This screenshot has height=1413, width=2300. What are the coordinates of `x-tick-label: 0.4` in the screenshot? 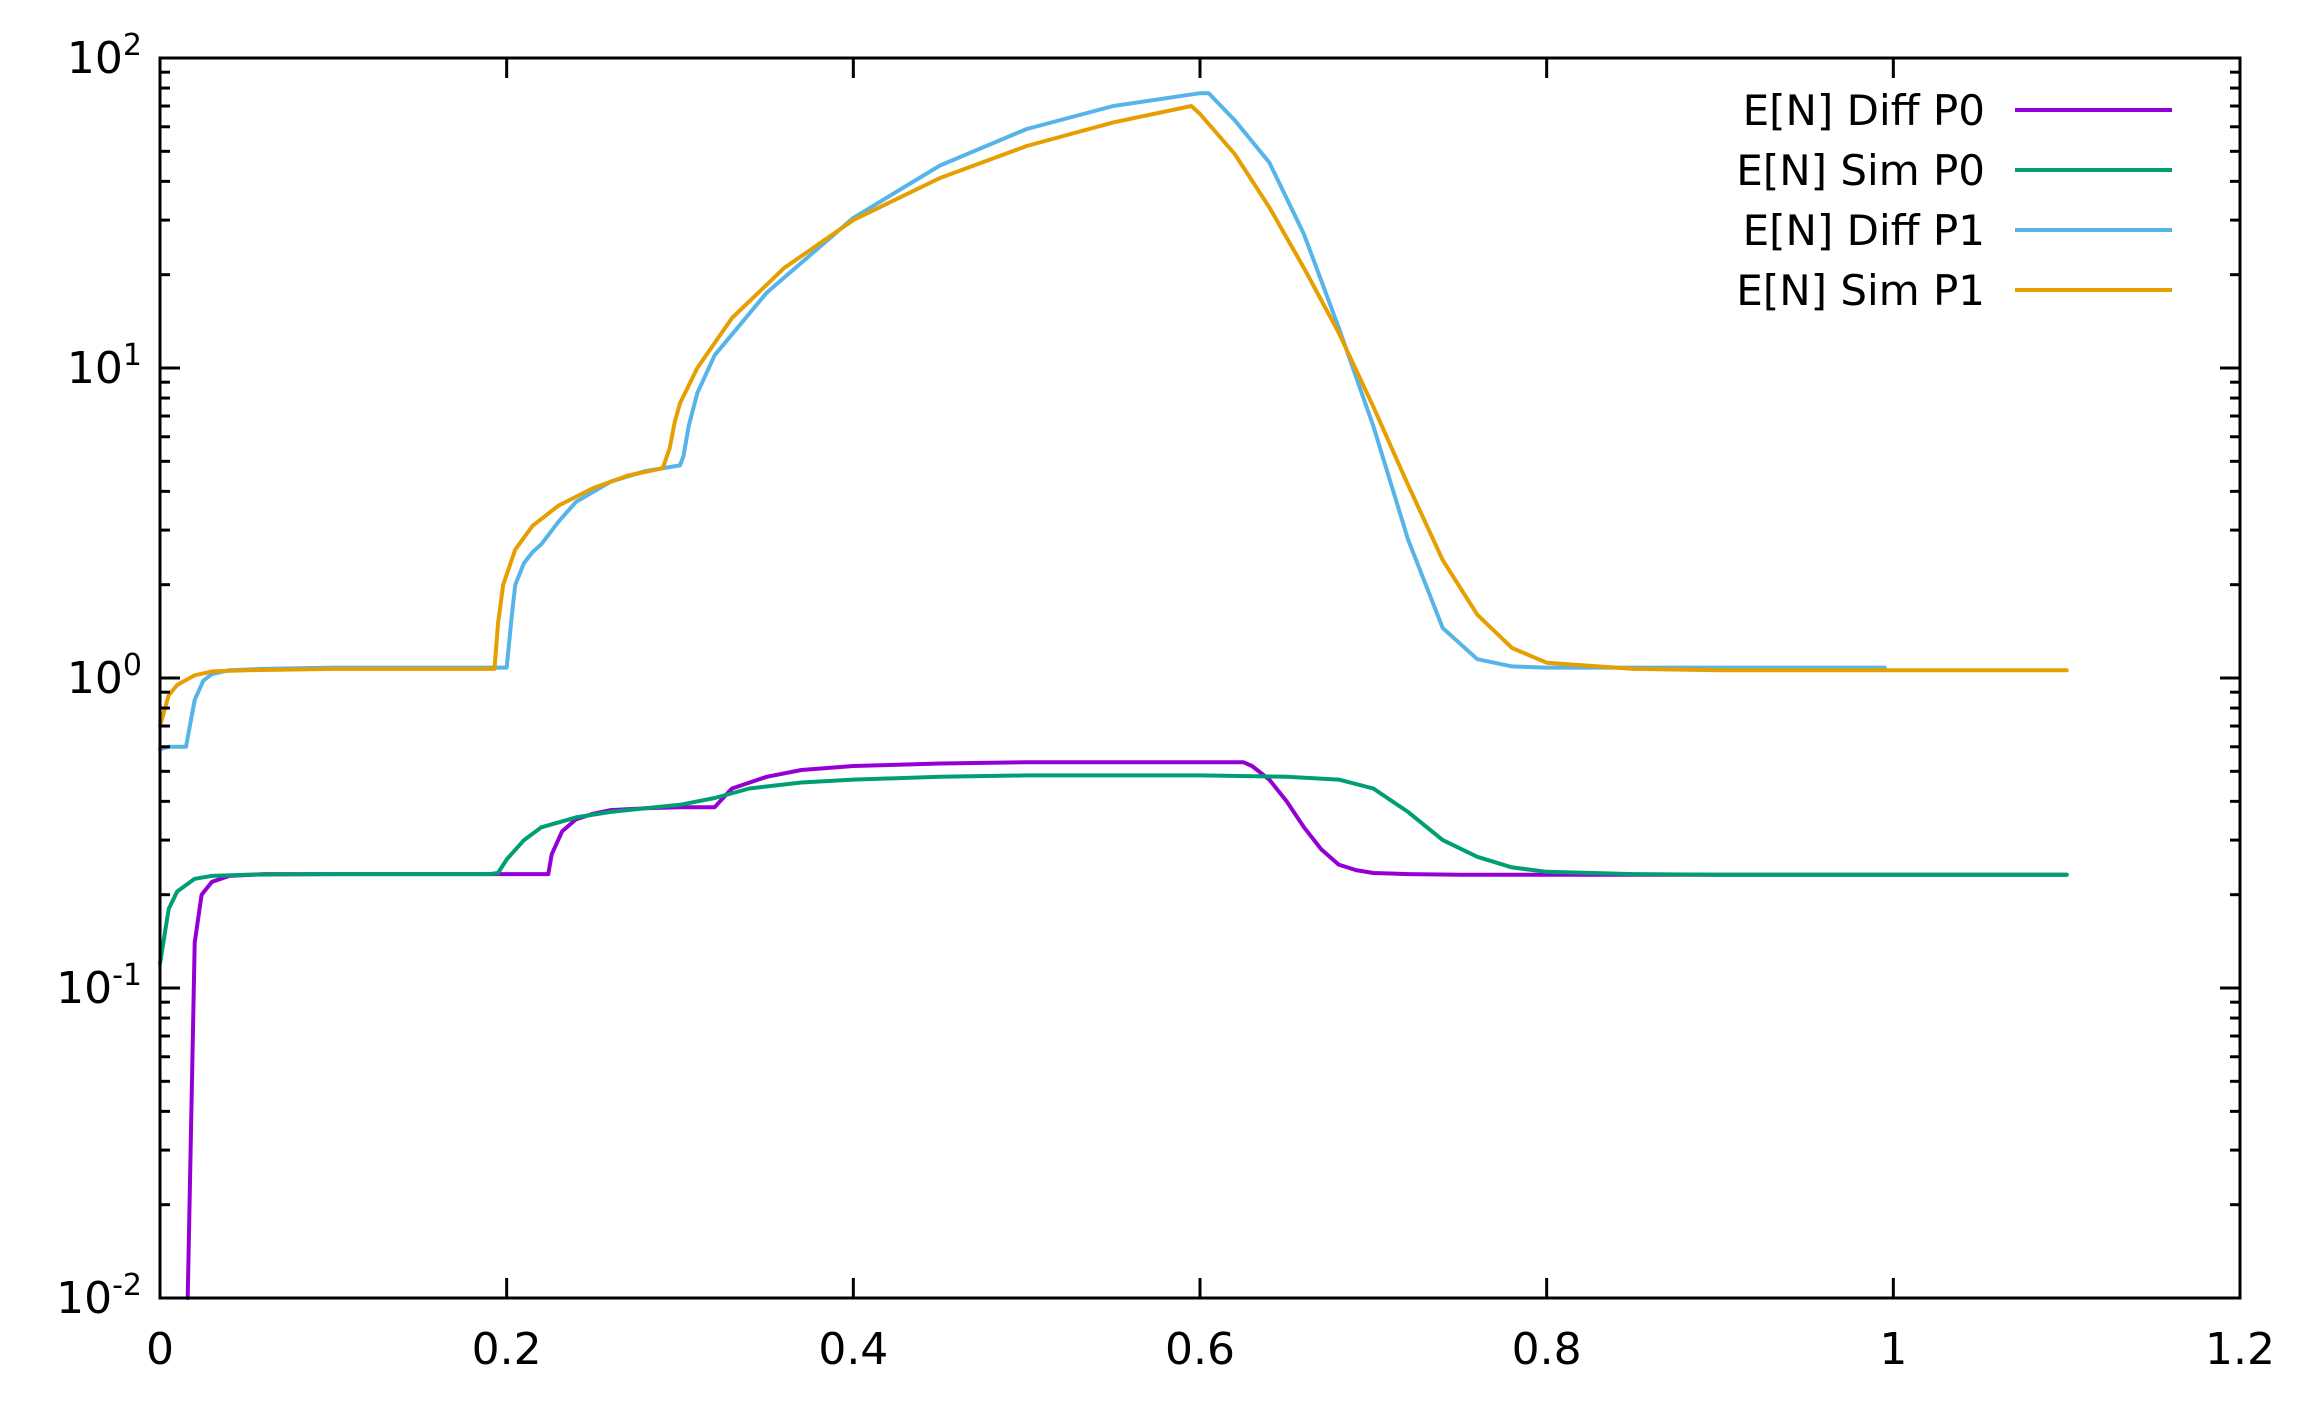 It's located at (853, 1349).